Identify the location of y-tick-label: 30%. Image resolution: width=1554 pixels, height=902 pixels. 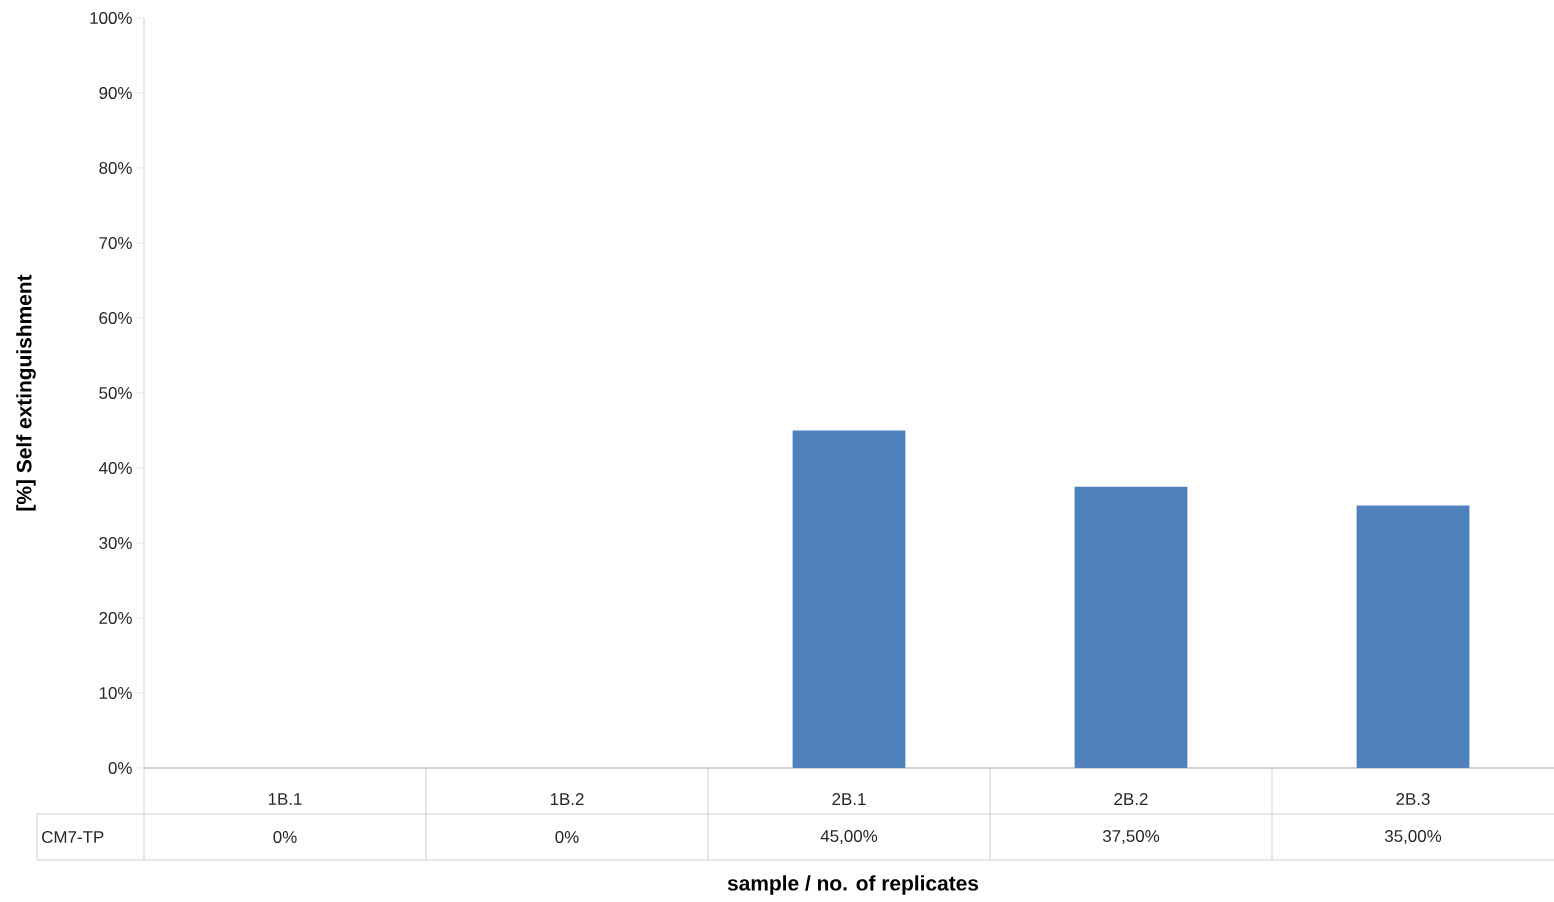
(115, 542).